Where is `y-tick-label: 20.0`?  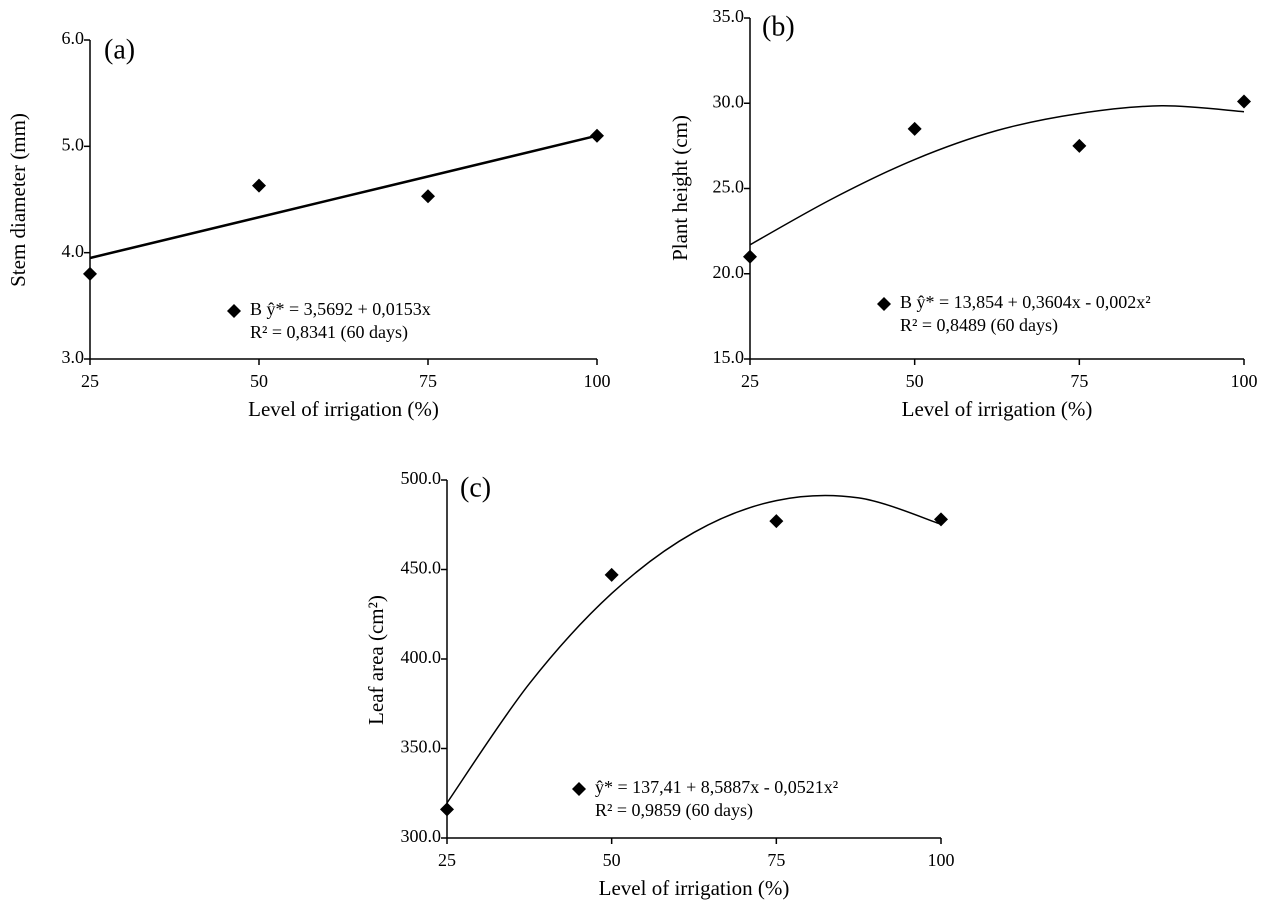
y-tick-label: 20.0 is located at coordinates (729, 272).